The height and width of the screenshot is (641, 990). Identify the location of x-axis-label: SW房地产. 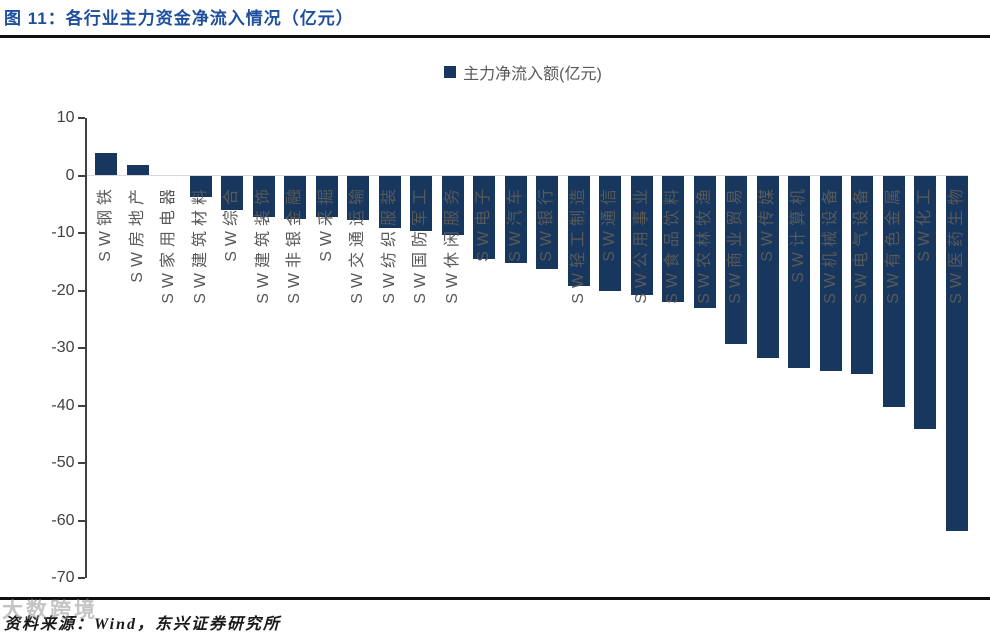
(137, 233).